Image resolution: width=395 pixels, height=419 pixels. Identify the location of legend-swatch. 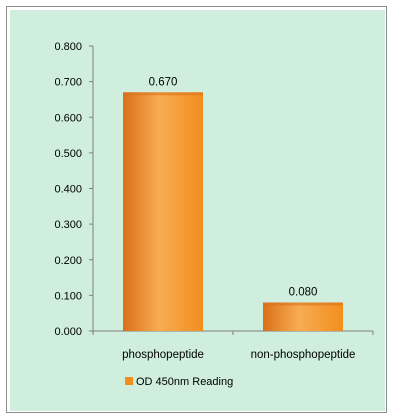
(129, 381).